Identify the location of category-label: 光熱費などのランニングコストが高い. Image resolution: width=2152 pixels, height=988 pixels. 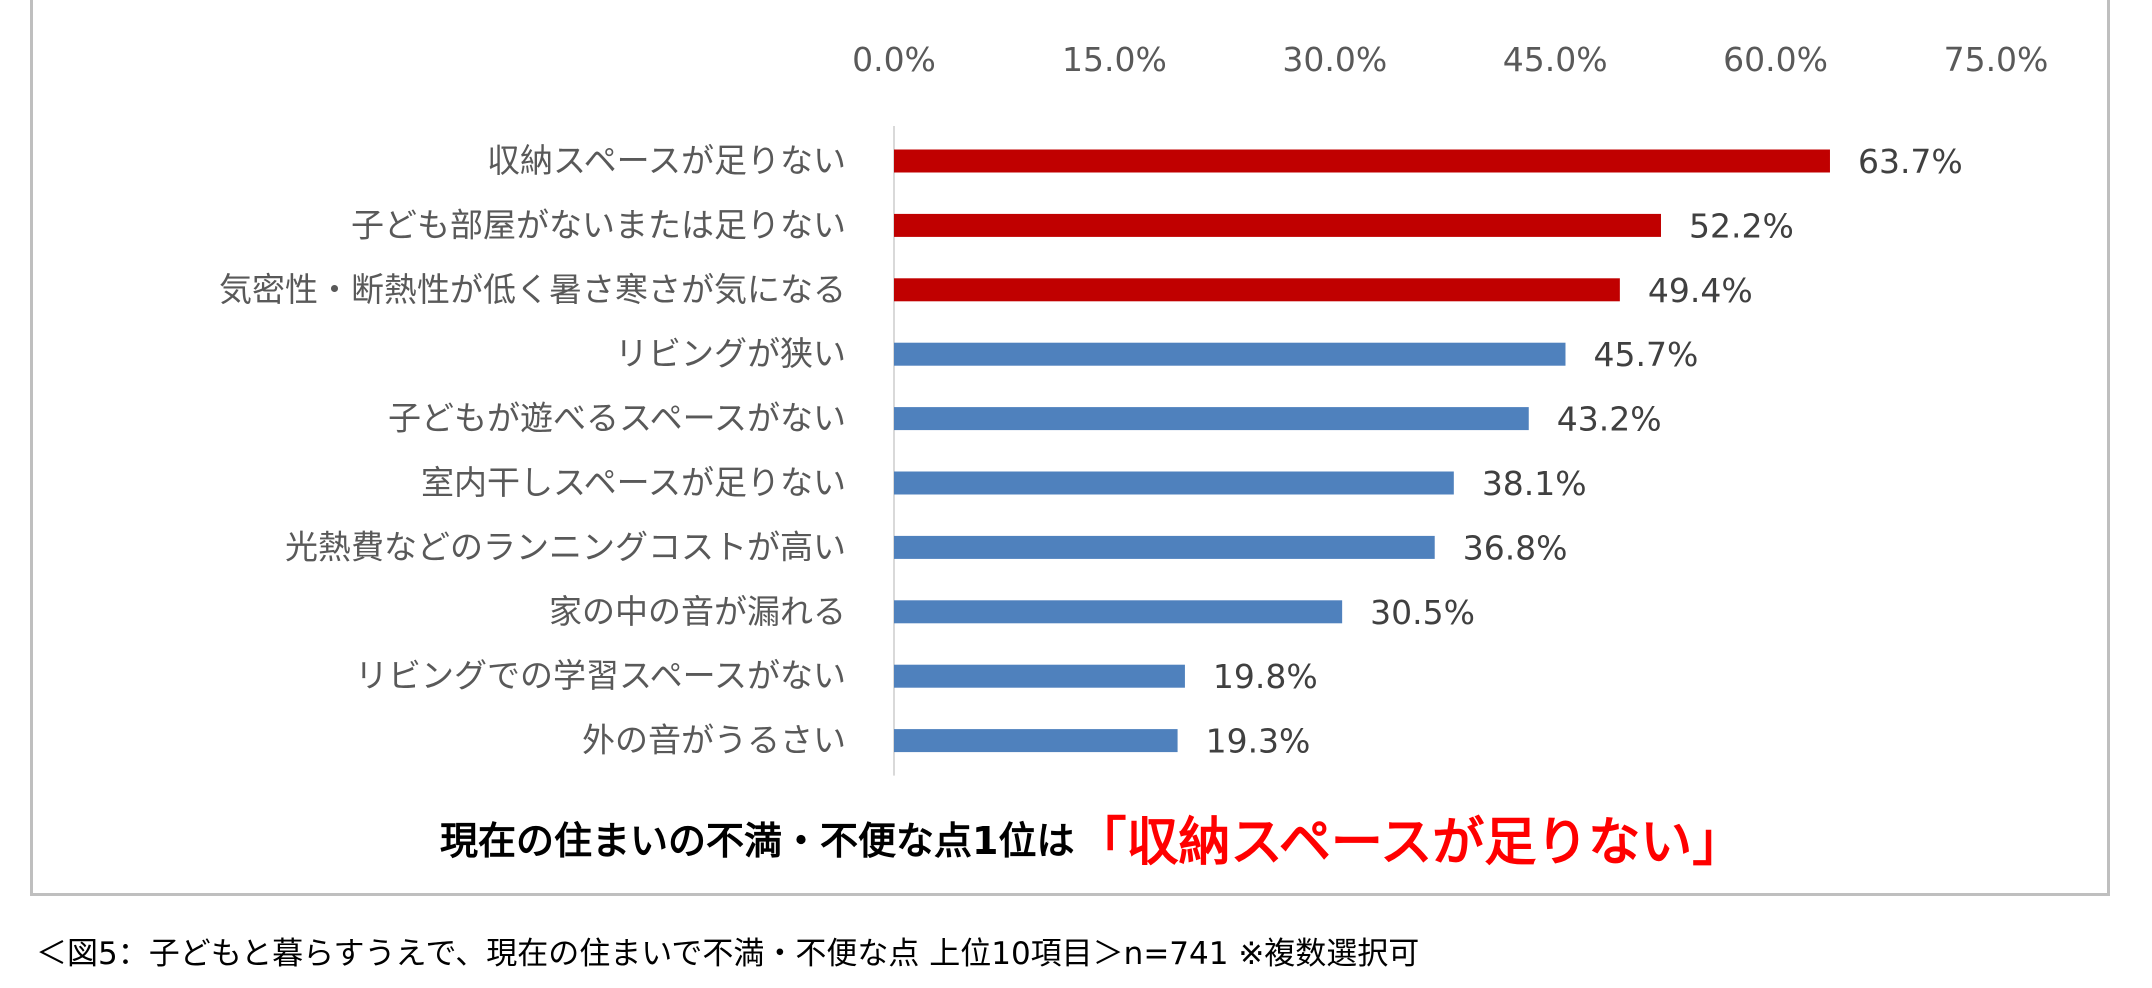
(565, 546).